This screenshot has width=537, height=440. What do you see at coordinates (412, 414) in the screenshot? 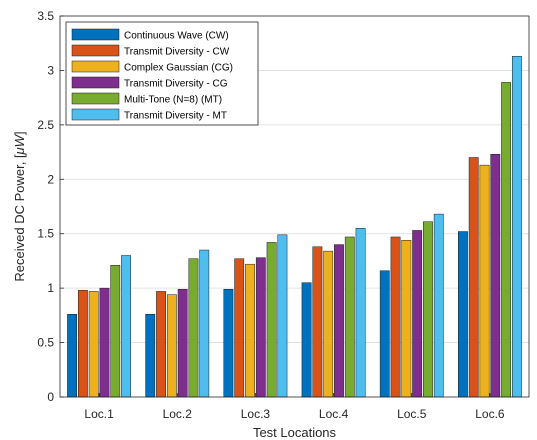
I see `x-tick-label: Loc.5` at bounding box center [412, 414].